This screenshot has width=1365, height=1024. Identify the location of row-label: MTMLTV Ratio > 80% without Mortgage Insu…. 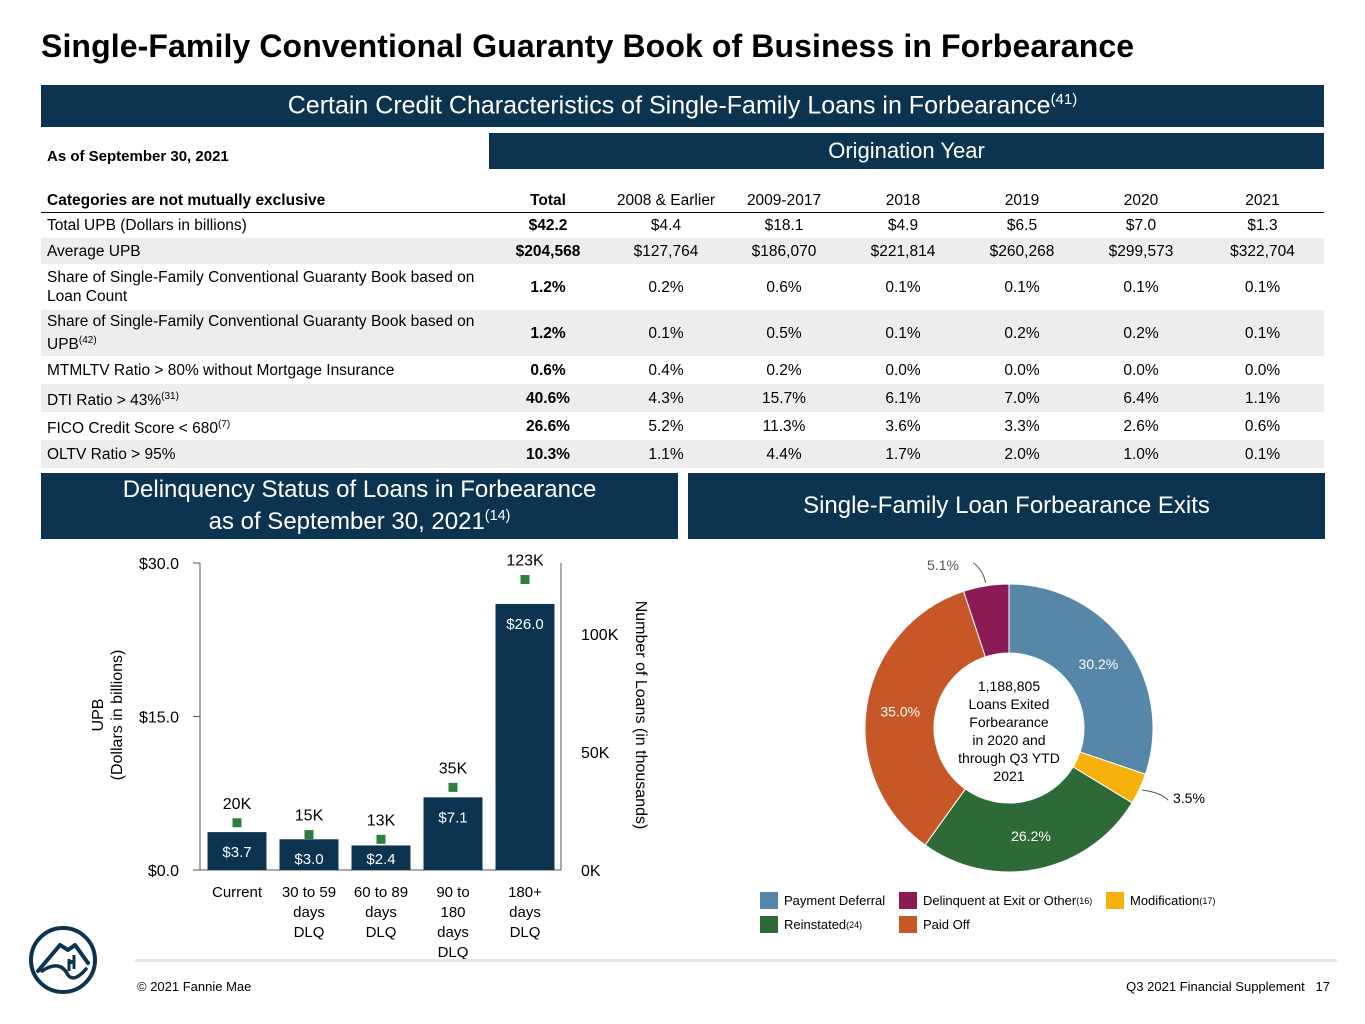
(265, 370).